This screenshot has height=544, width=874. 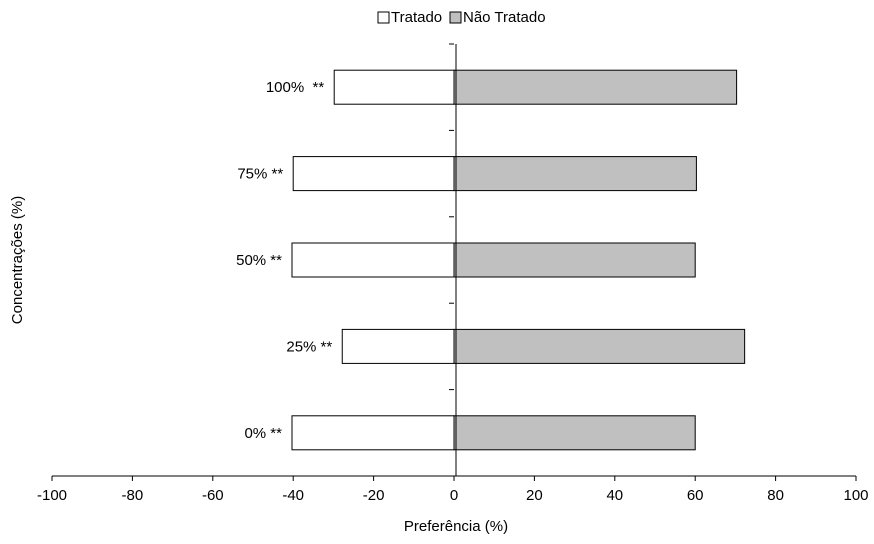 I want to click on x-tick-label: 60, so click(x=695, y=495).